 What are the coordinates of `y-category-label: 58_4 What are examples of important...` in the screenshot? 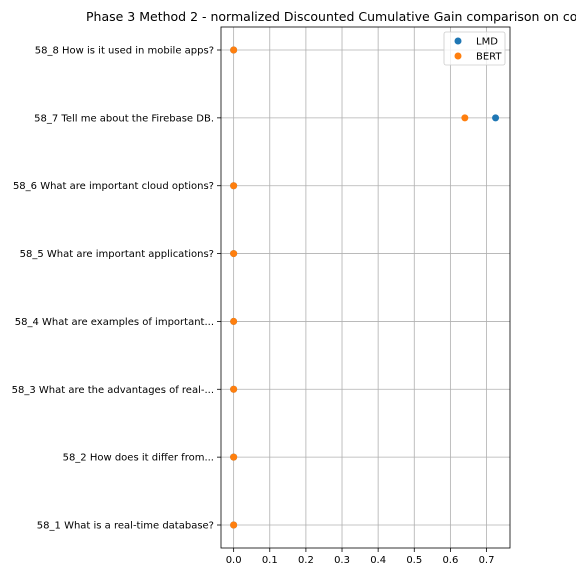 It's located at (114, 322).